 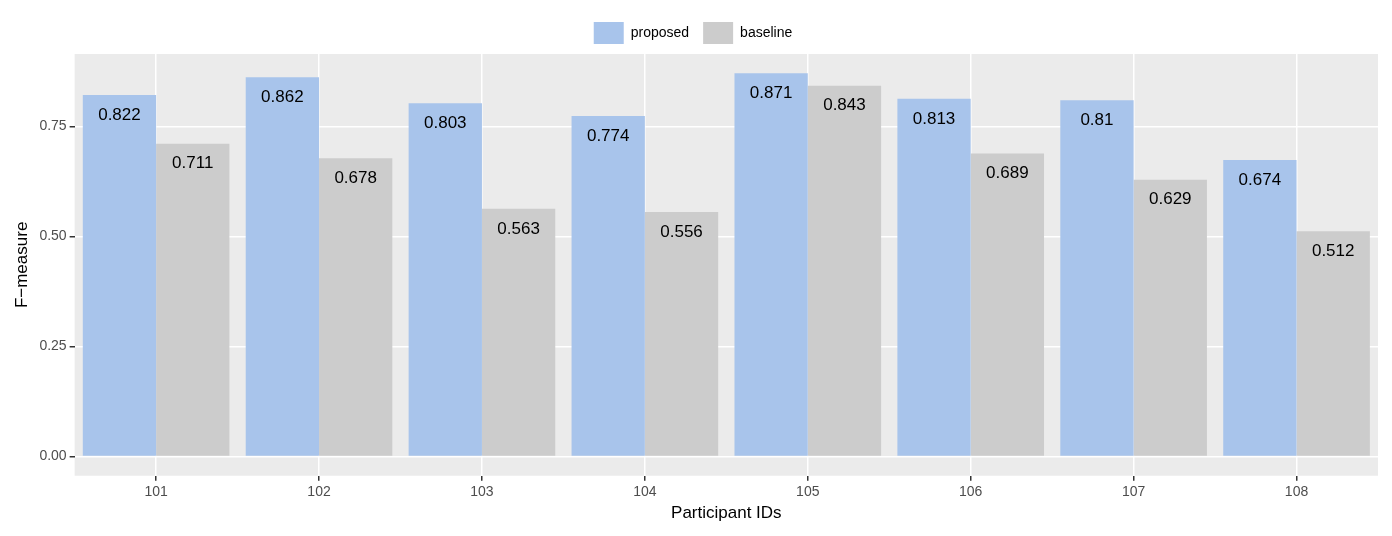 I want to click on data-label: 0.678, so click(x=355, y=177).